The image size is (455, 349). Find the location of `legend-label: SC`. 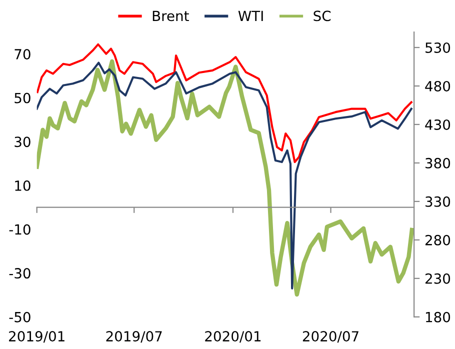

legend-label: SC is located at coordinates (322, 16).